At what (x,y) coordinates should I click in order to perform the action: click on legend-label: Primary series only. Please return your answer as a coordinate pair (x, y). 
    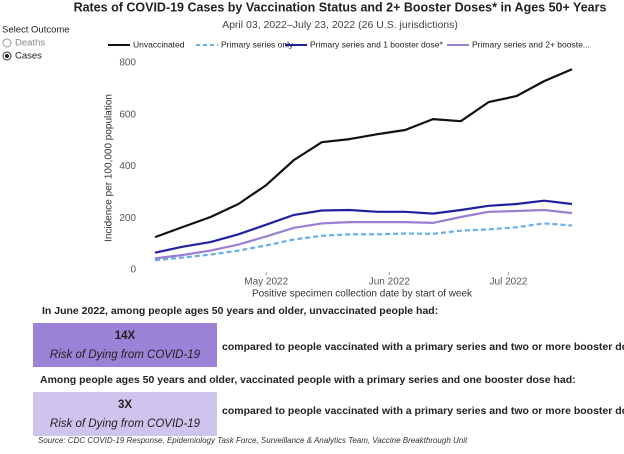
    Looking at the image, I should click on (257, 44).